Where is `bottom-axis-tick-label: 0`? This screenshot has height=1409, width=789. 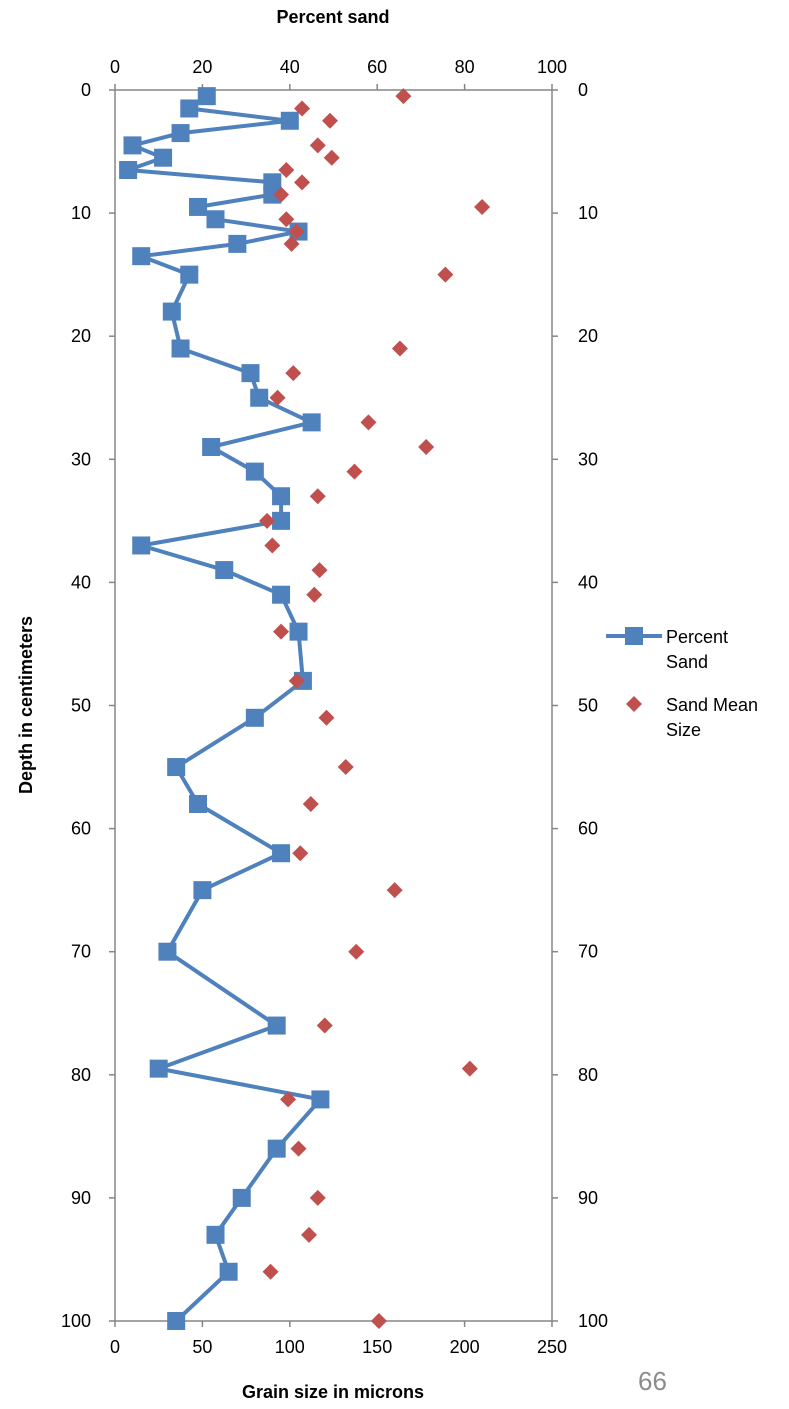 bottom-axis-tick-label: 0 is located at coordinates (115, 1347).